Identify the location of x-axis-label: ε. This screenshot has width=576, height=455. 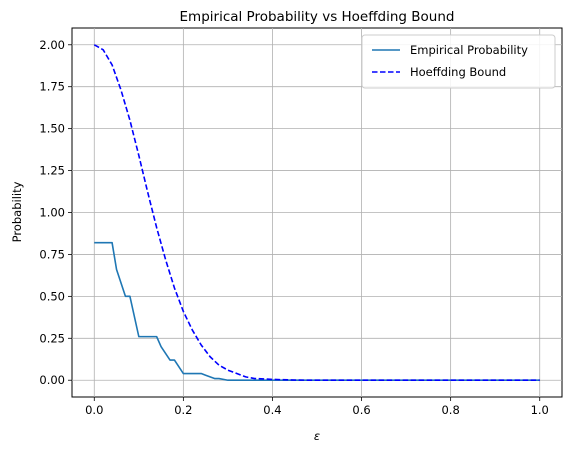
(317, 436).